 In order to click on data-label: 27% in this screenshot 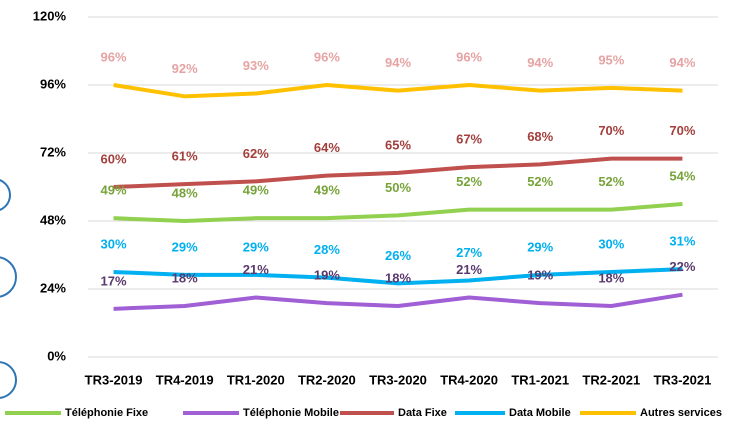, I will do `click(469, 252)`.